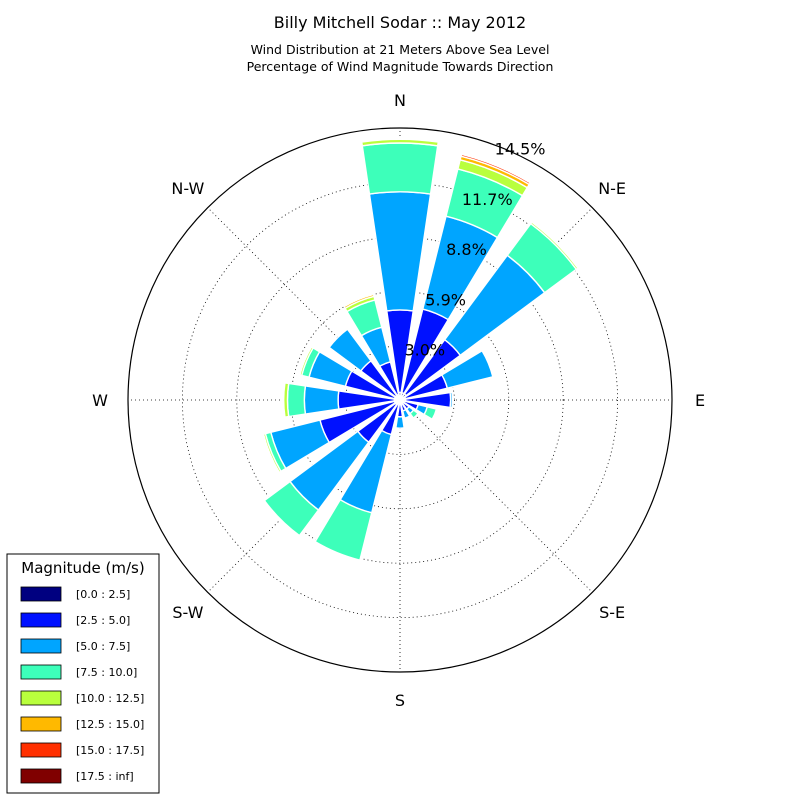  What do you see at coordinates (106, 672) in the screenshot?
I see `legend-label-3: [7.5 : 10.0]` at bounding box center [106, 672].